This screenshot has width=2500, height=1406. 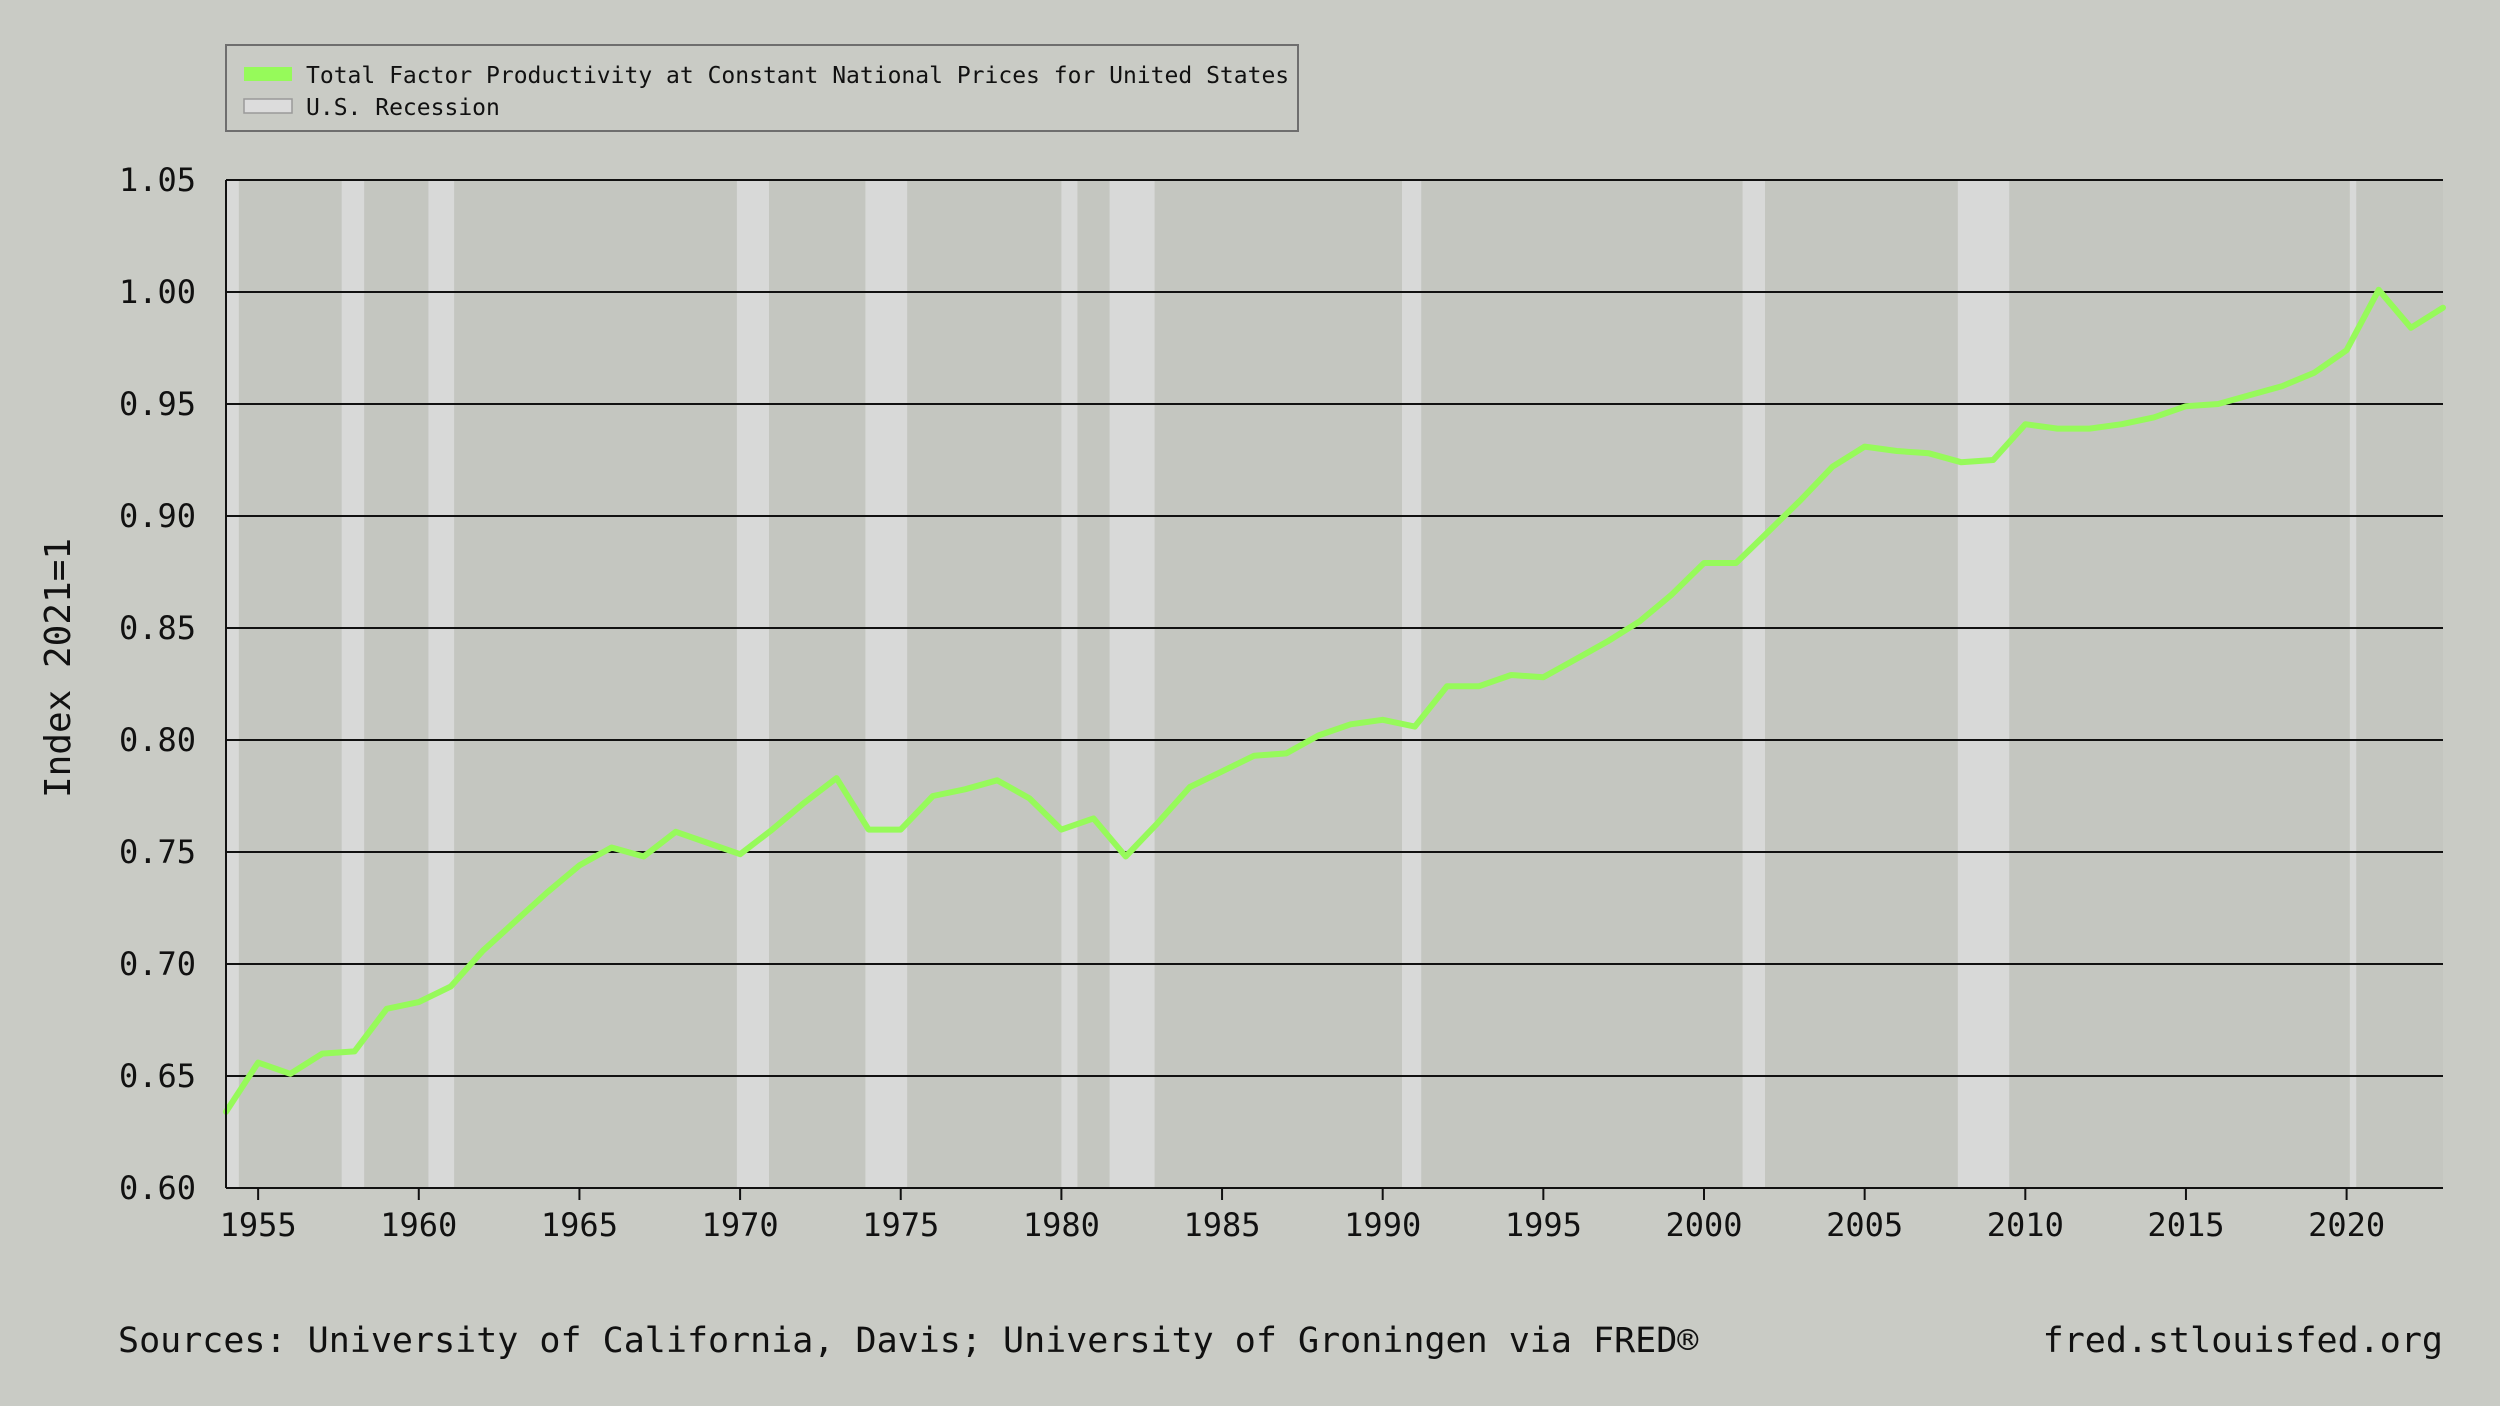 What do you see at coordinates (1222, 1225) in the screenshot?
I see `x-tick-label: 1985` at bounding box center [1222, 1225].